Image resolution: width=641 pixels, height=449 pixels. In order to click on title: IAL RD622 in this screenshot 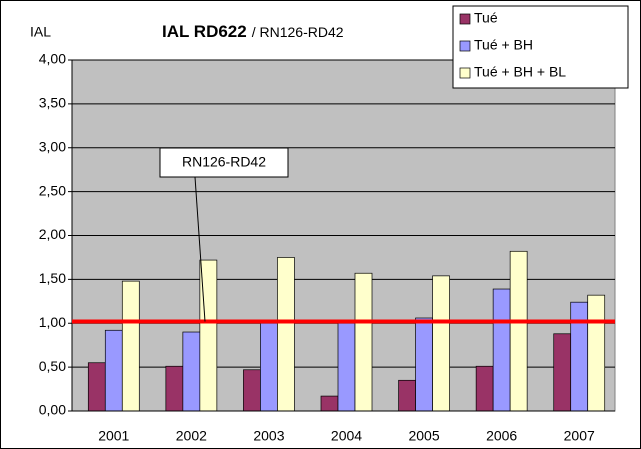, I will do `click(204, 31)`.